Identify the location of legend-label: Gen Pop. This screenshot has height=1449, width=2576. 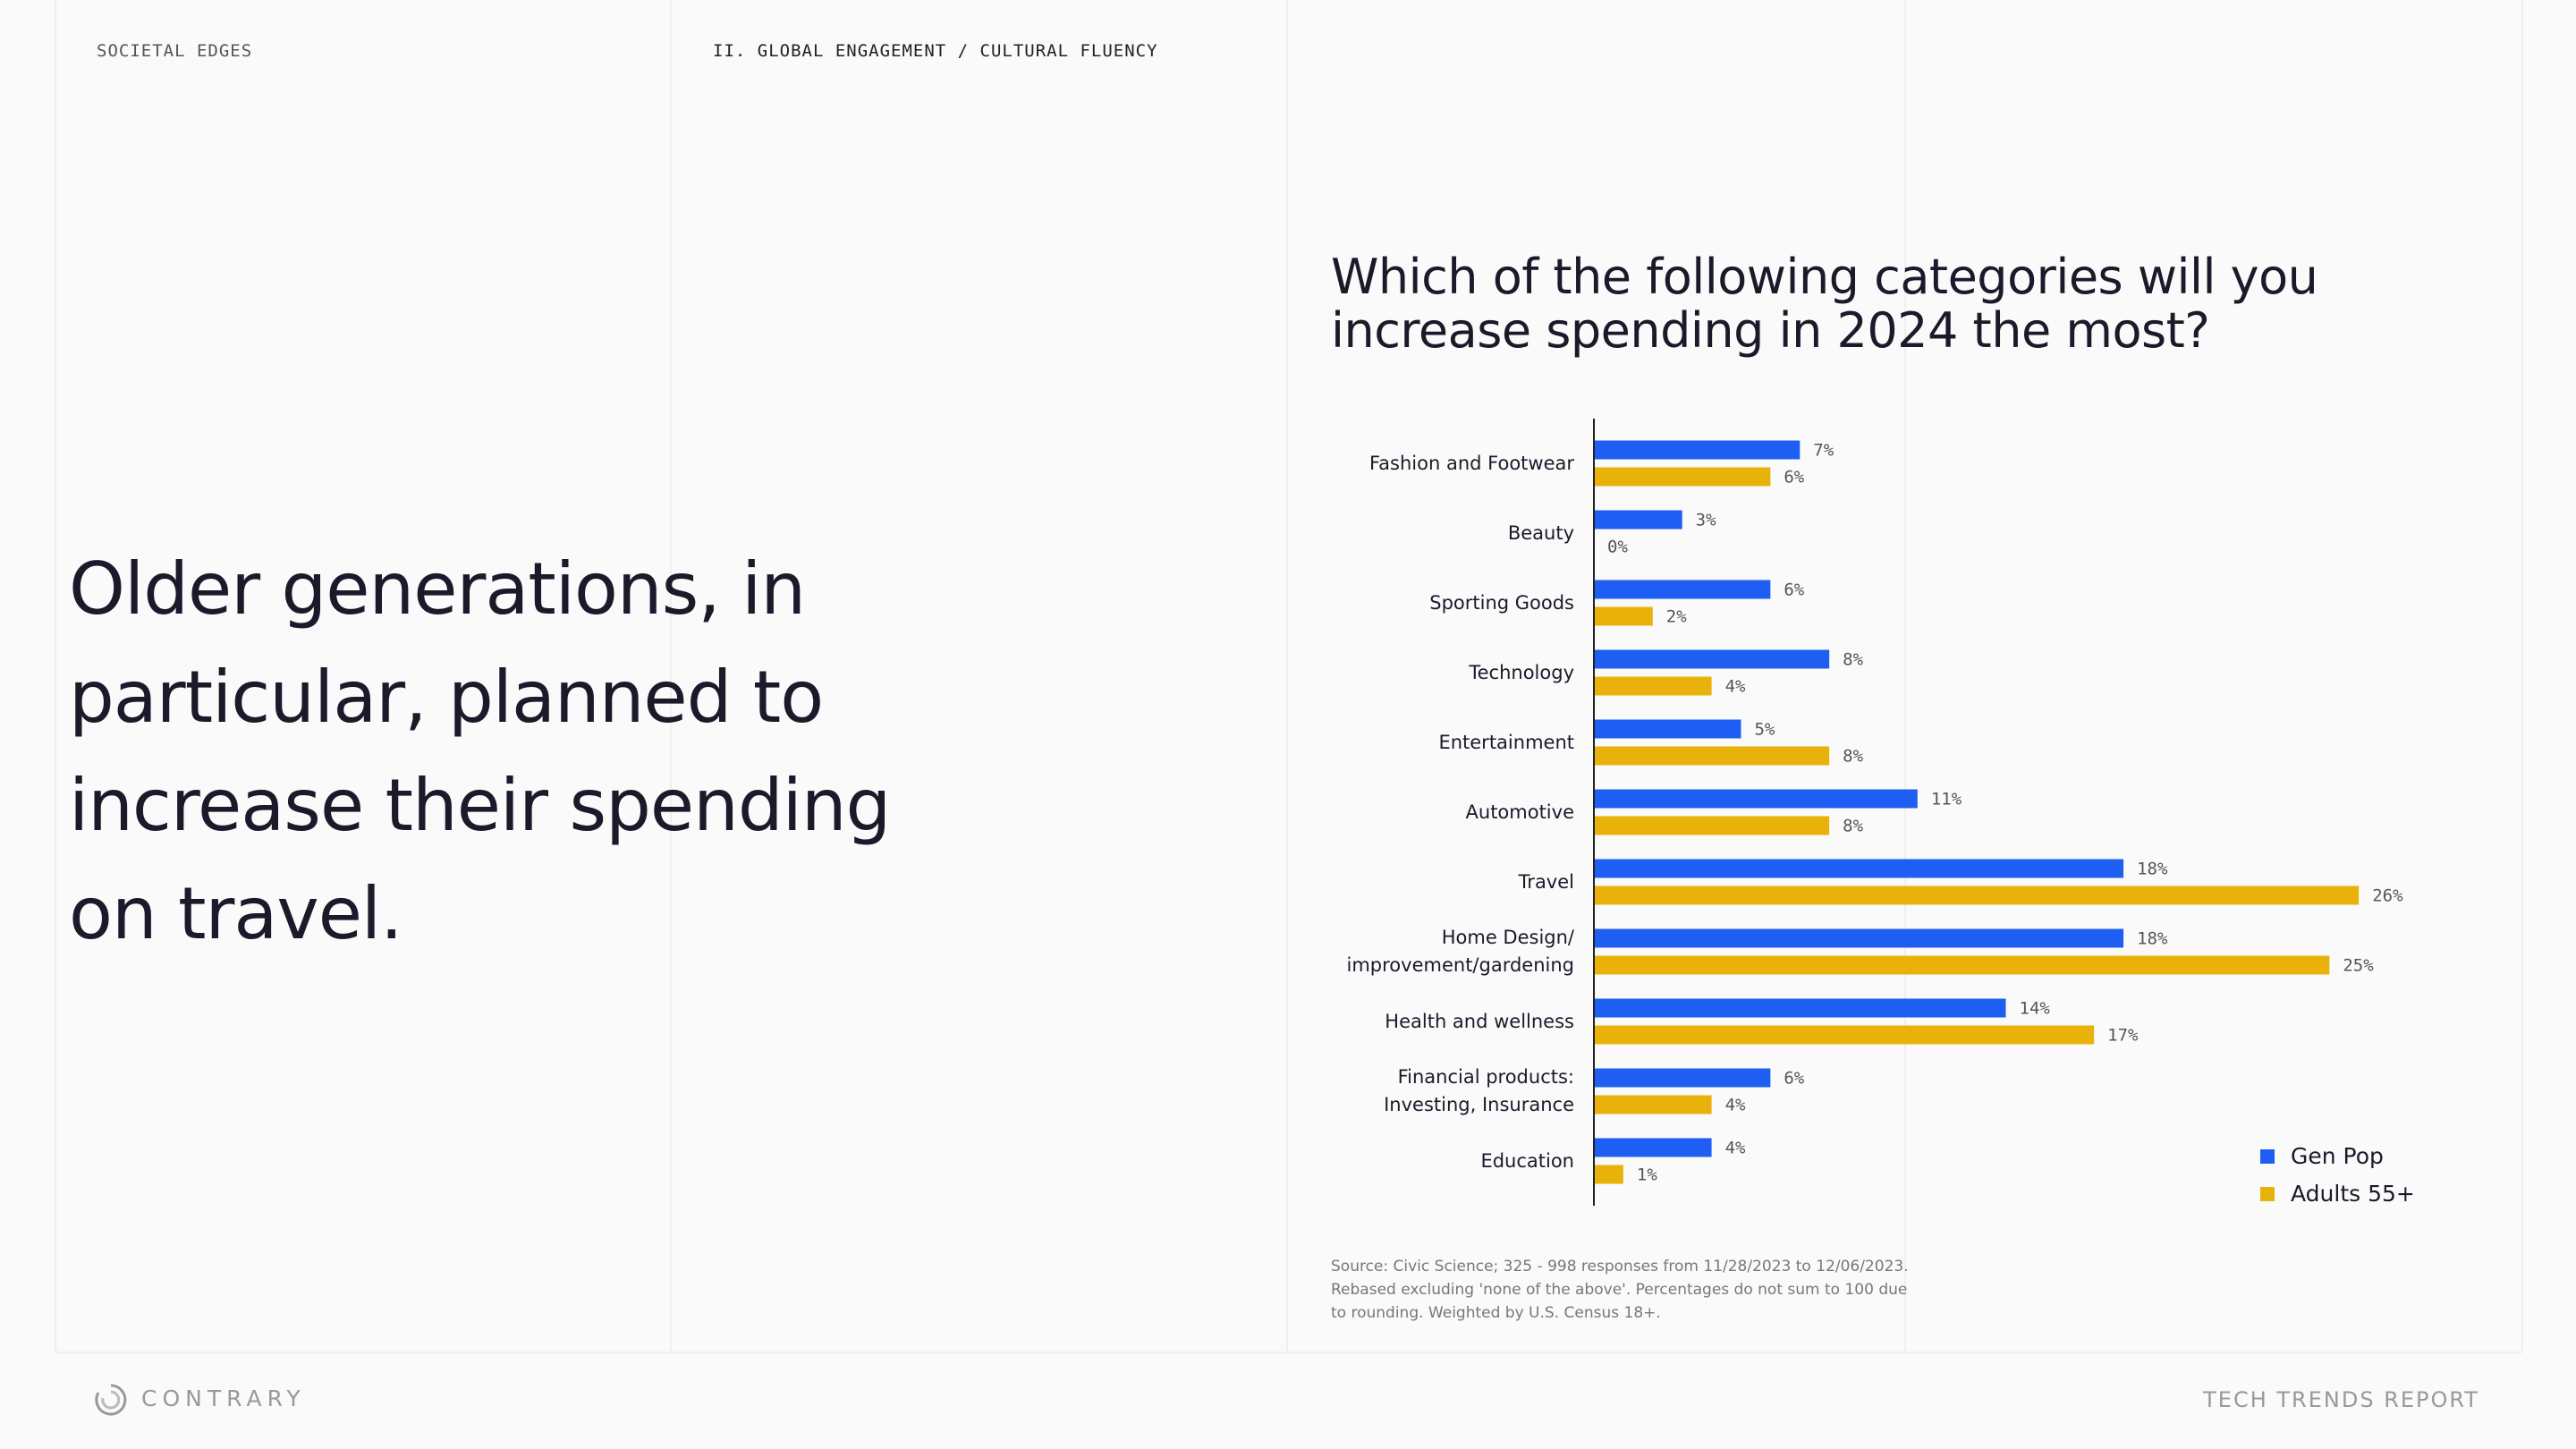
(2337, 1156).